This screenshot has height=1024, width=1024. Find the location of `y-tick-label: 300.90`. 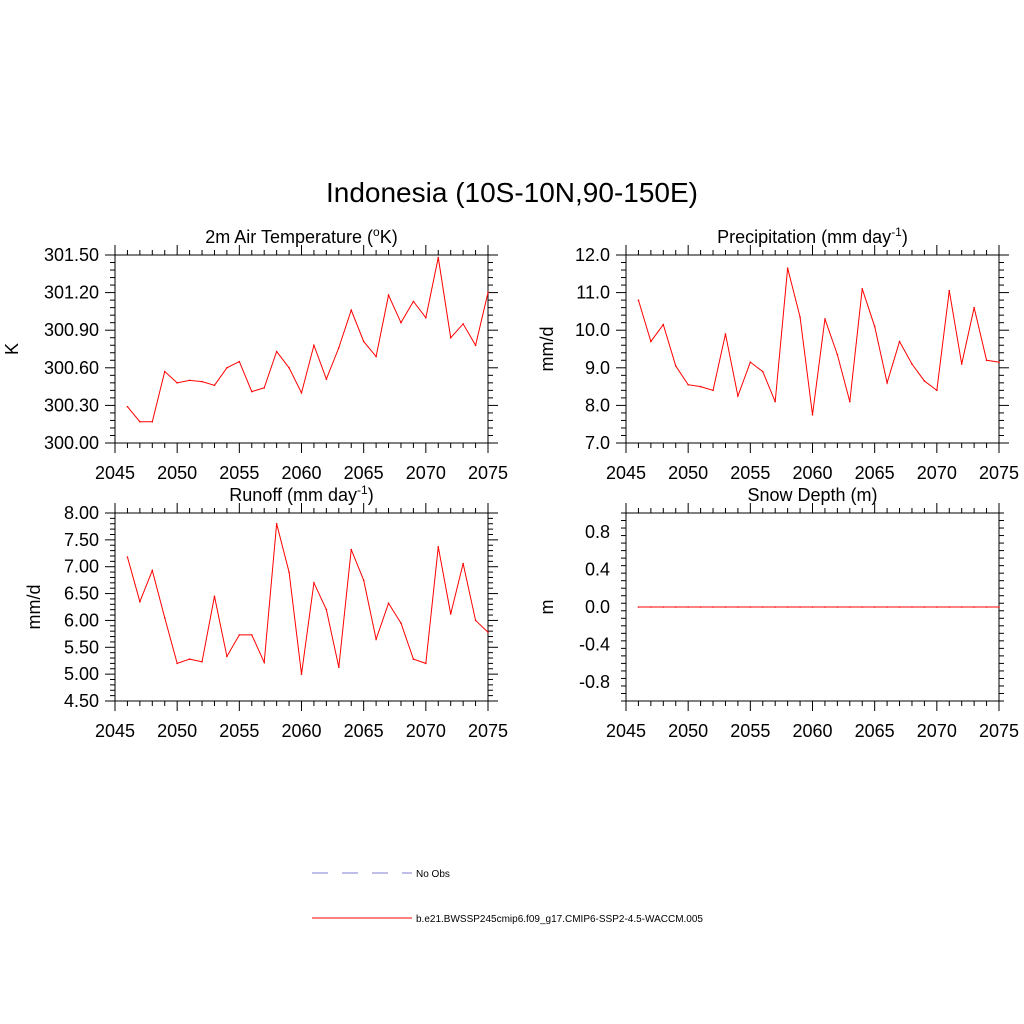

y-tick-label: 300.90 is located at coordinates (71, 330).